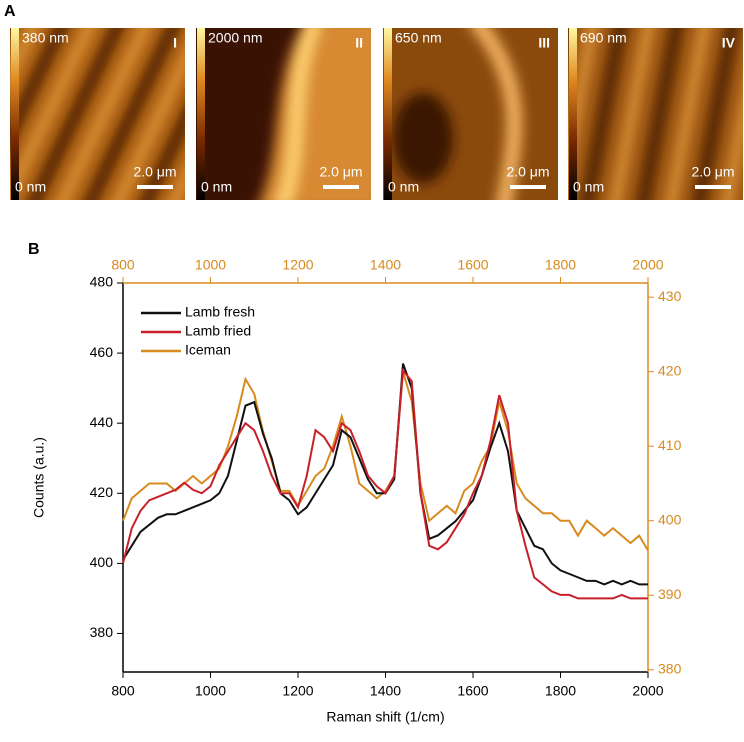 The image size is (744, 742). Describe the element at coordinates (210, 265) in the screenshot. I see `x2-tick-label: 1000` at that location.